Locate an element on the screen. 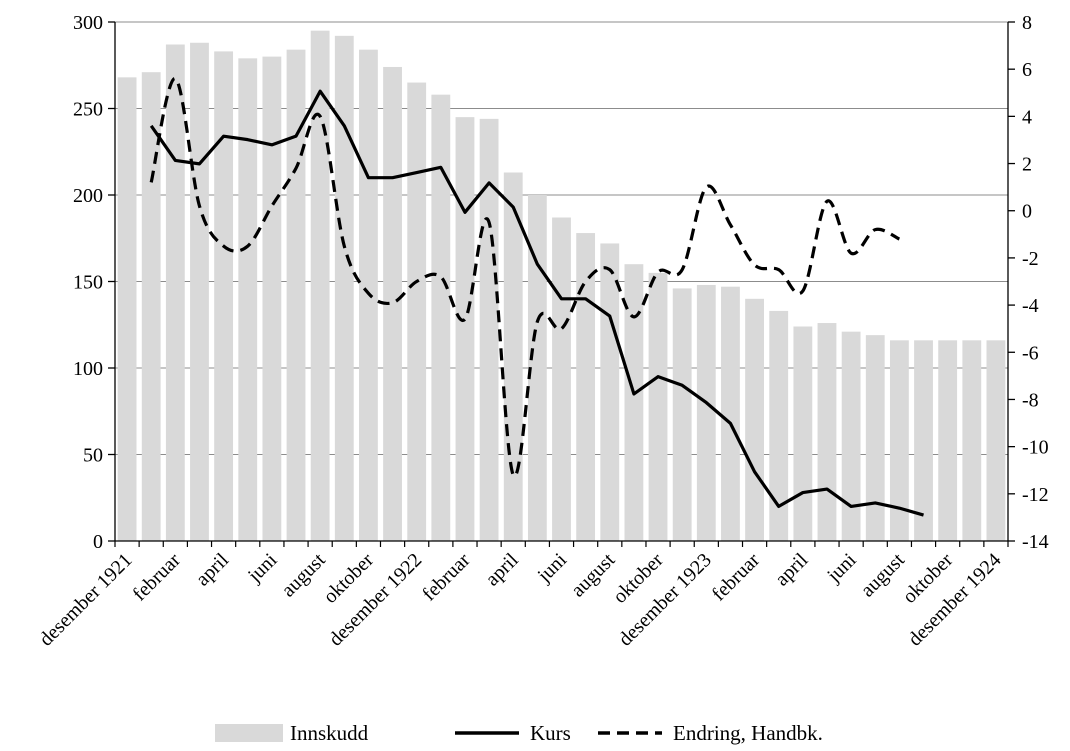 The width and height of the screenshot is (1070, 751). legend-label: Innskudd is located at coordinates (329, 733).